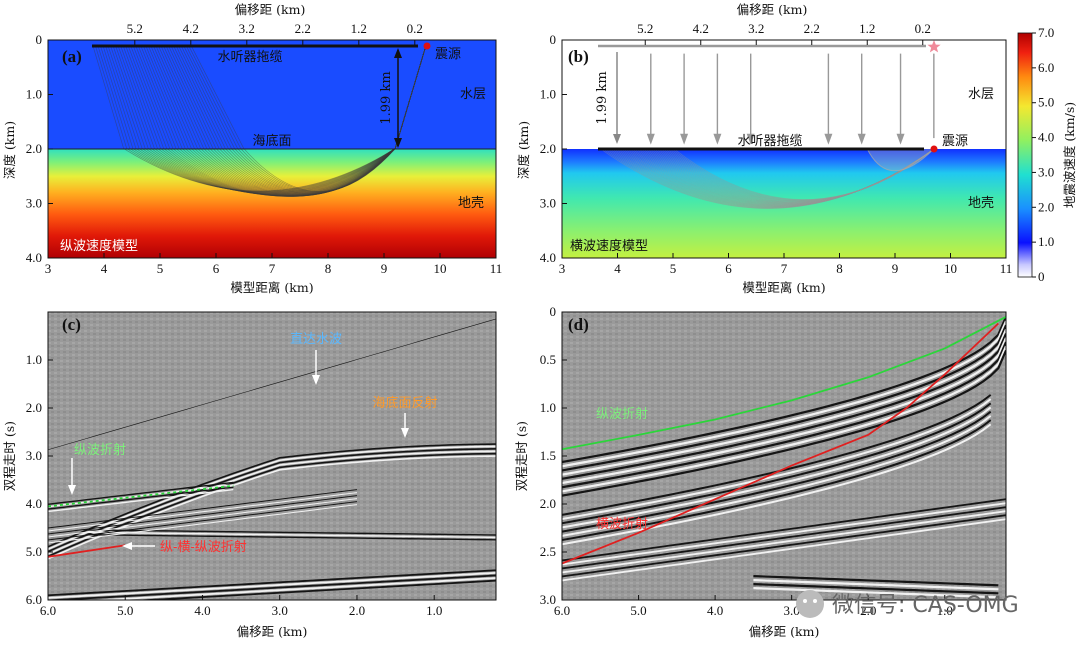 This screenshot has height=652, width=1080. Describe the element at coordinates (867, 28) in the screenshot. I see `top-tick-label: 1.2` at that location.